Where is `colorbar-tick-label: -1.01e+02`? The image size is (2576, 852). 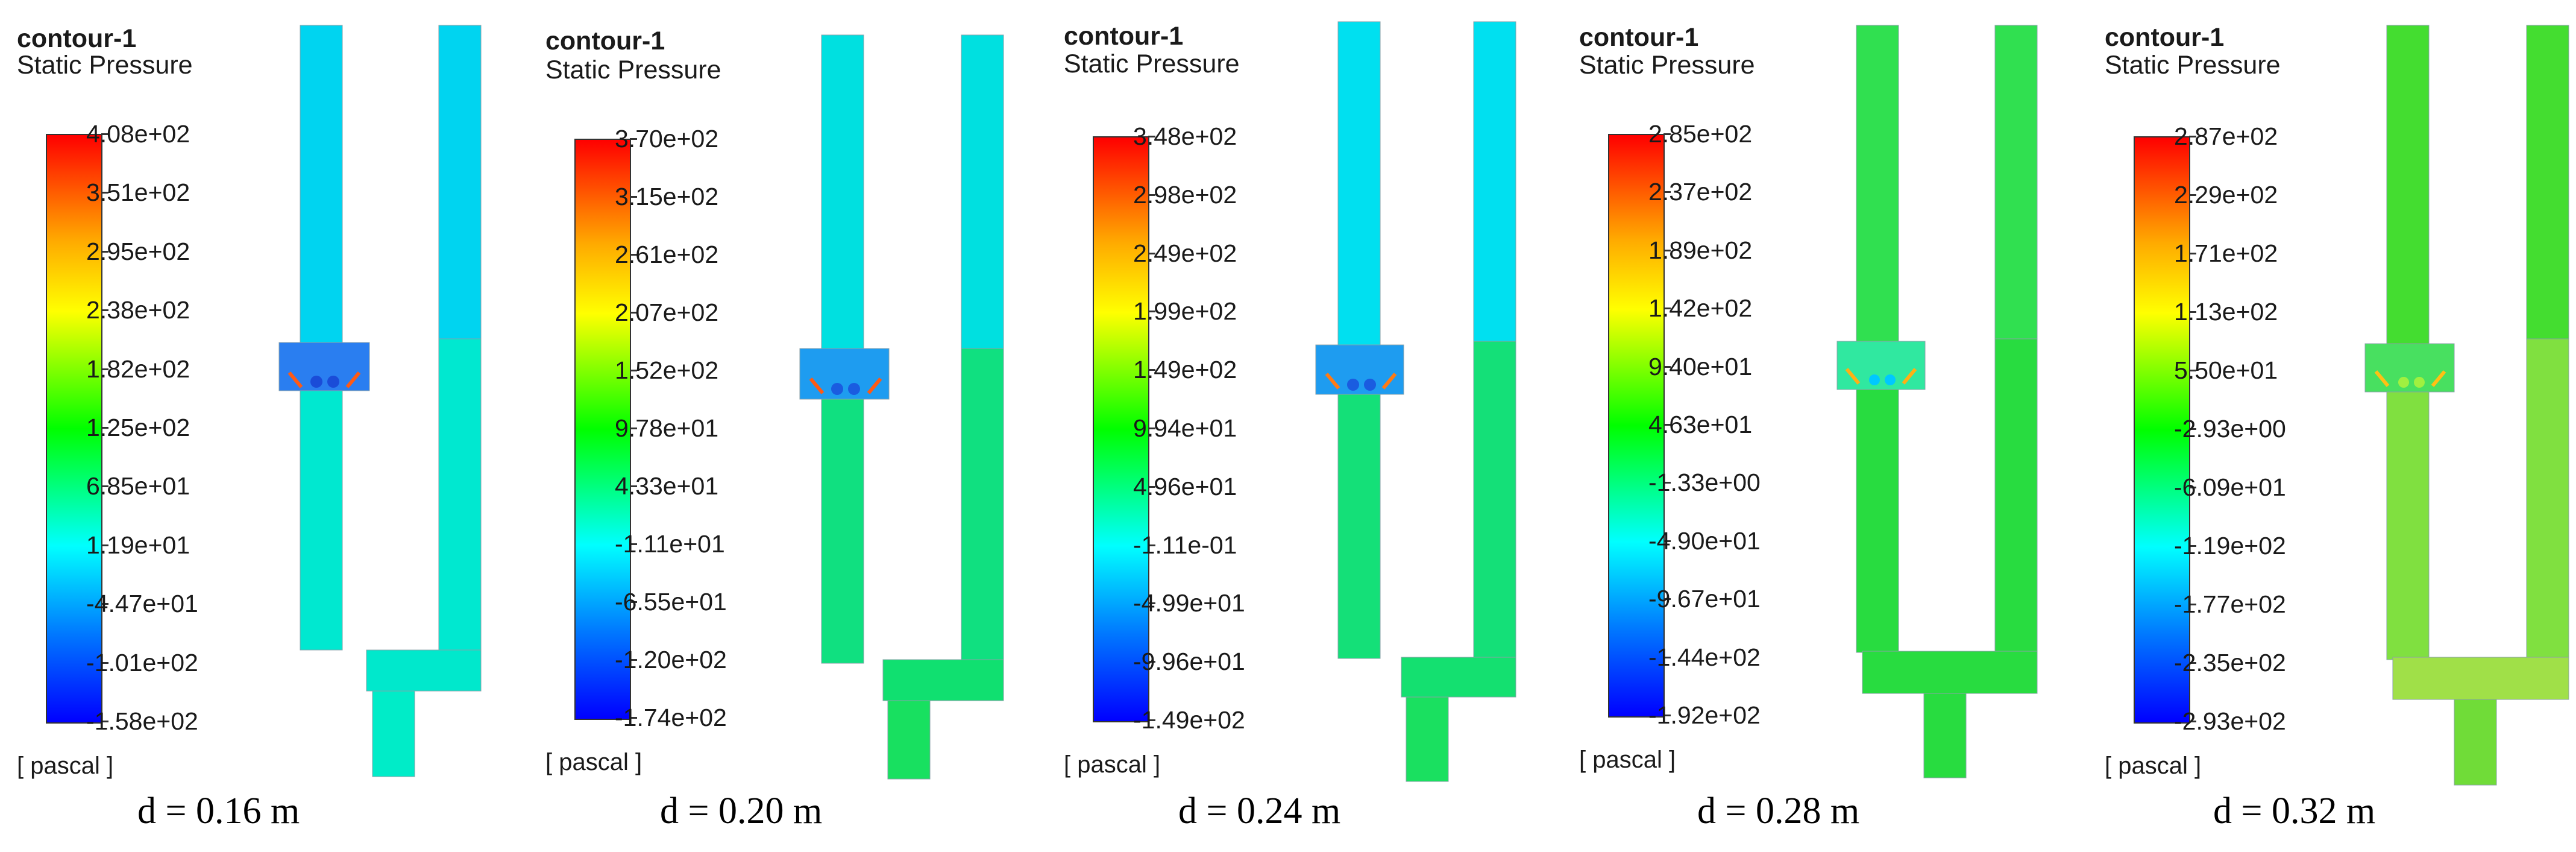 colorbar-tick-label: -1.01e+02 is located at coordinates (142, 662).